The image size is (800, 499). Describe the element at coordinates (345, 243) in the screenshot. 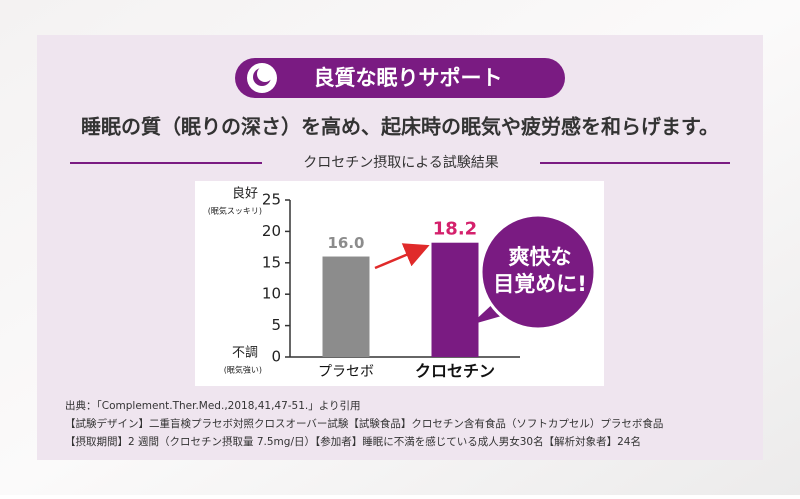

I see `value-label: 16.0` at that location.